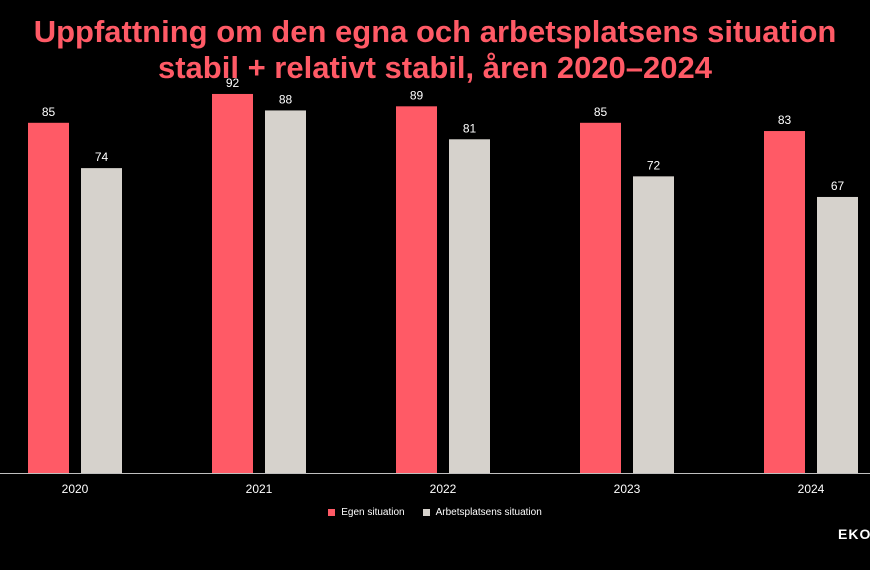 The width and height of the screenshot is (870, 570). I want to click on chart-title-line-2: stabil + relativt stabil, åren 2020–2024, so click(435, 67).